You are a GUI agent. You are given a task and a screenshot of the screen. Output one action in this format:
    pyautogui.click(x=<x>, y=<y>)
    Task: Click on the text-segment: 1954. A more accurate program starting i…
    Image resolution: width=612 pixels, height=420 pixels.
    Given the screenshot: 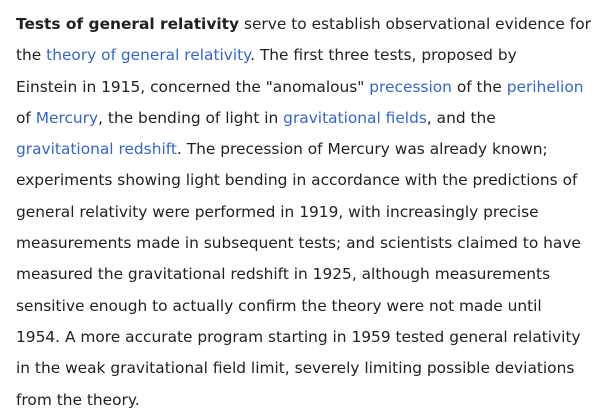 What is the action you would take?
    pyautogui.click(x=298, y=336)
    